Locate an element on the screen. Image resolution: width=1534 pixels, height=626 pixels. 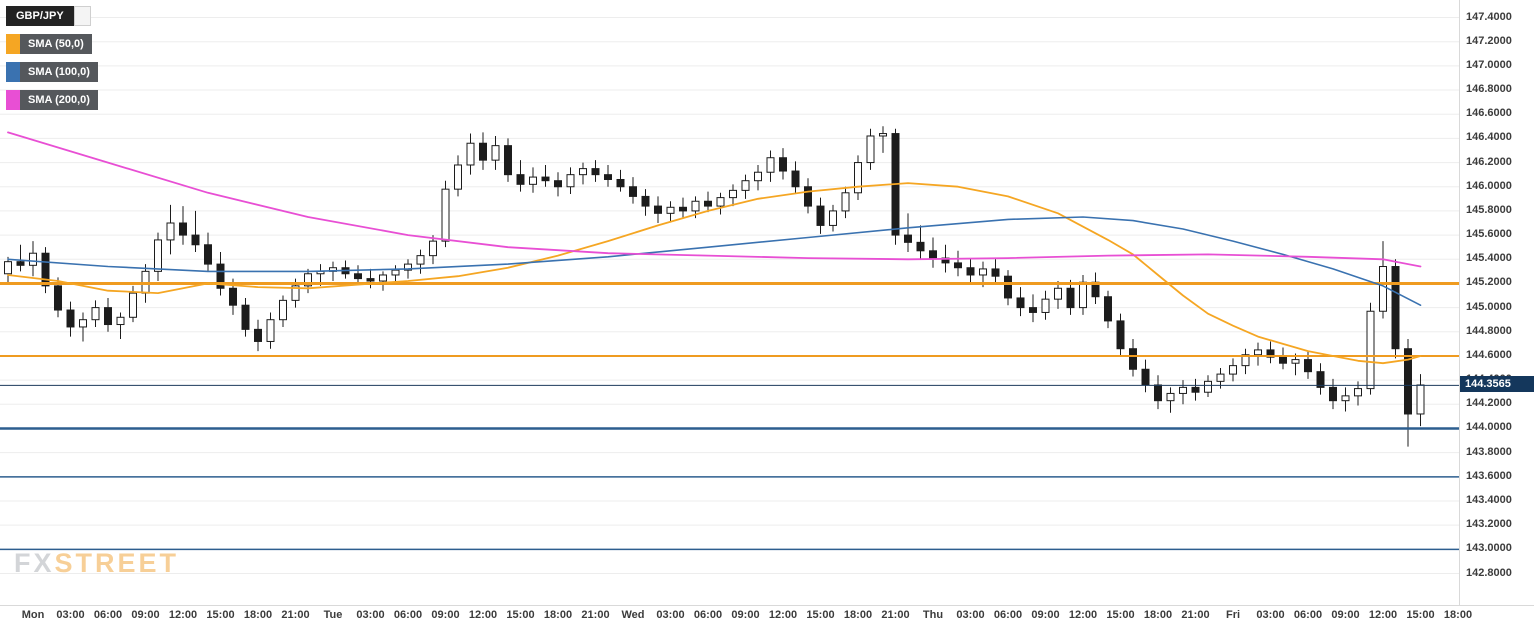
price-axis-label: 144.2000 is located at coordinates (1489, 403).